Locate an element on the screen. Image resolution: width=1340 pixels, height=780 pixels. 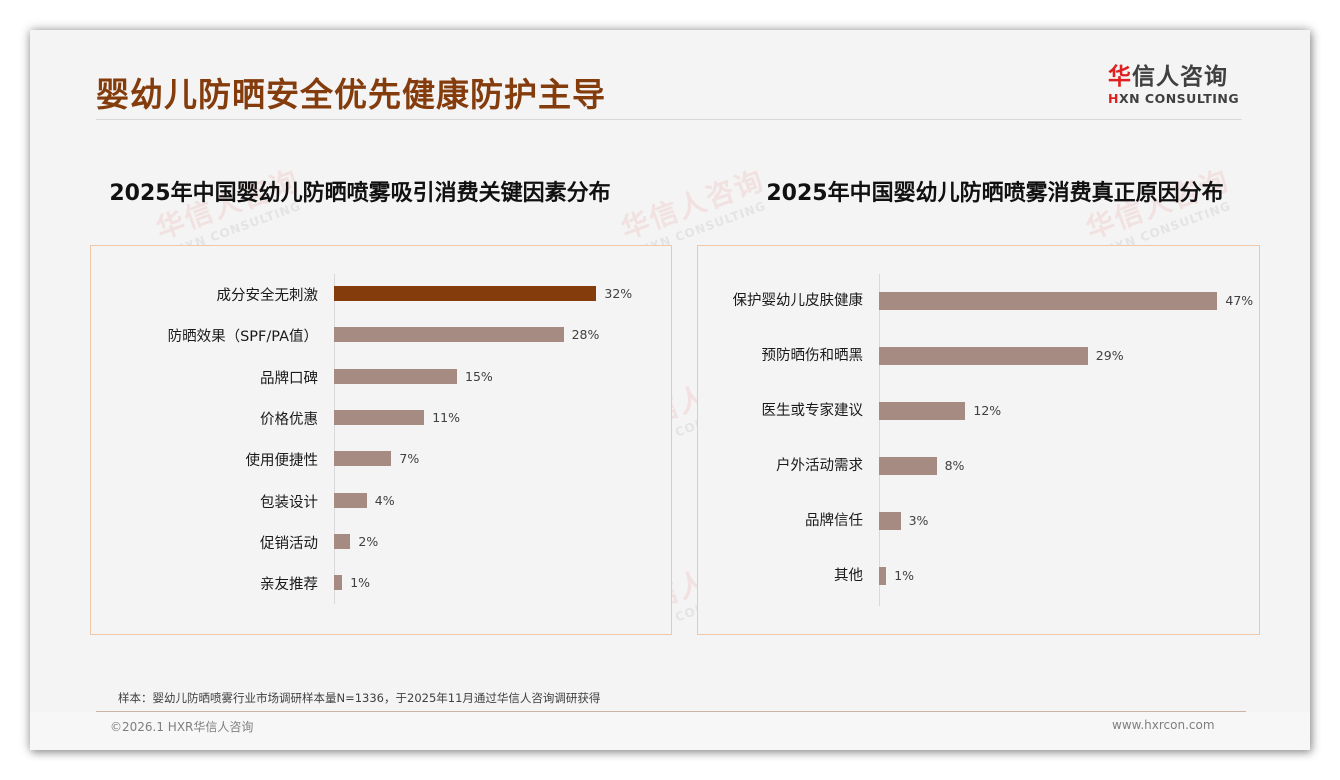
bar-row: 预防晒伤和晒黑 29% is located at coordinates (911, 357).